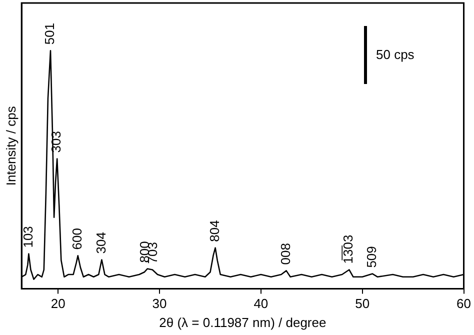  I want to click on x-tick-label: 20, so click(58, 304).